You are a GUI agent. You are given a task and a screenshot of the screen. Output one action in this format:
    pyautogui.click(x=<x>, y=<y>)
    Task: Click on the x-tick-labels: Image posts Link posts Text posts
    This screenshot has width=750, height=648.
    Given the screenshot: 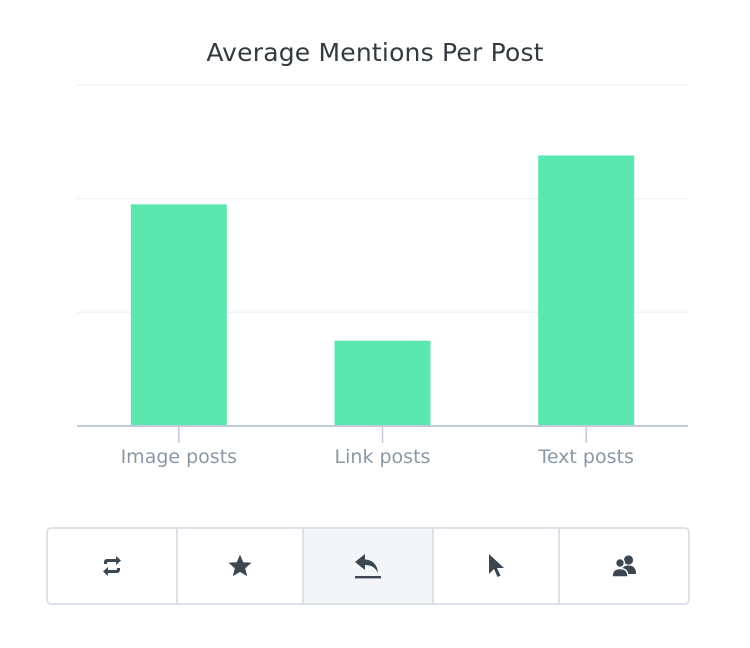 What is the action you would take?
    pyautogui.click(x=377, y=457)
    